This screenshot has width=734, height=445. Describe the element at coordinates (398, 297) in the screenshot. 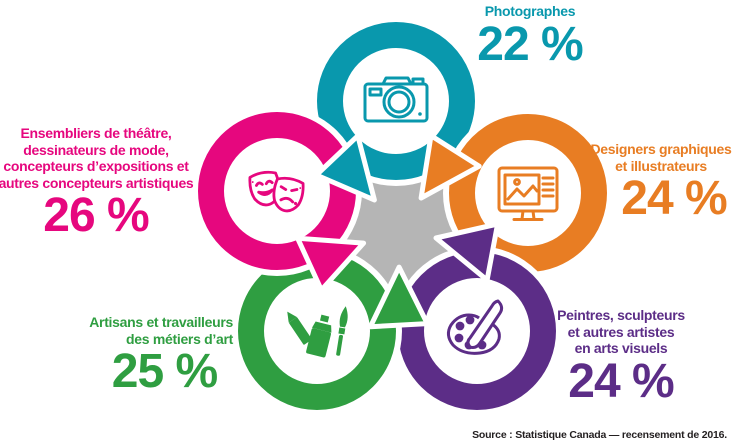

I see `arrowhead-artisans` at that location.